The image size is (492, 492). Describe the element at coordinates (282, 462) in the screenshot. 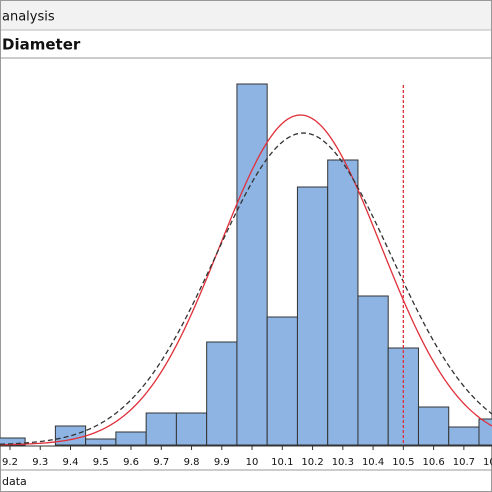

I see `x-tick-label: 10.1` at that location.